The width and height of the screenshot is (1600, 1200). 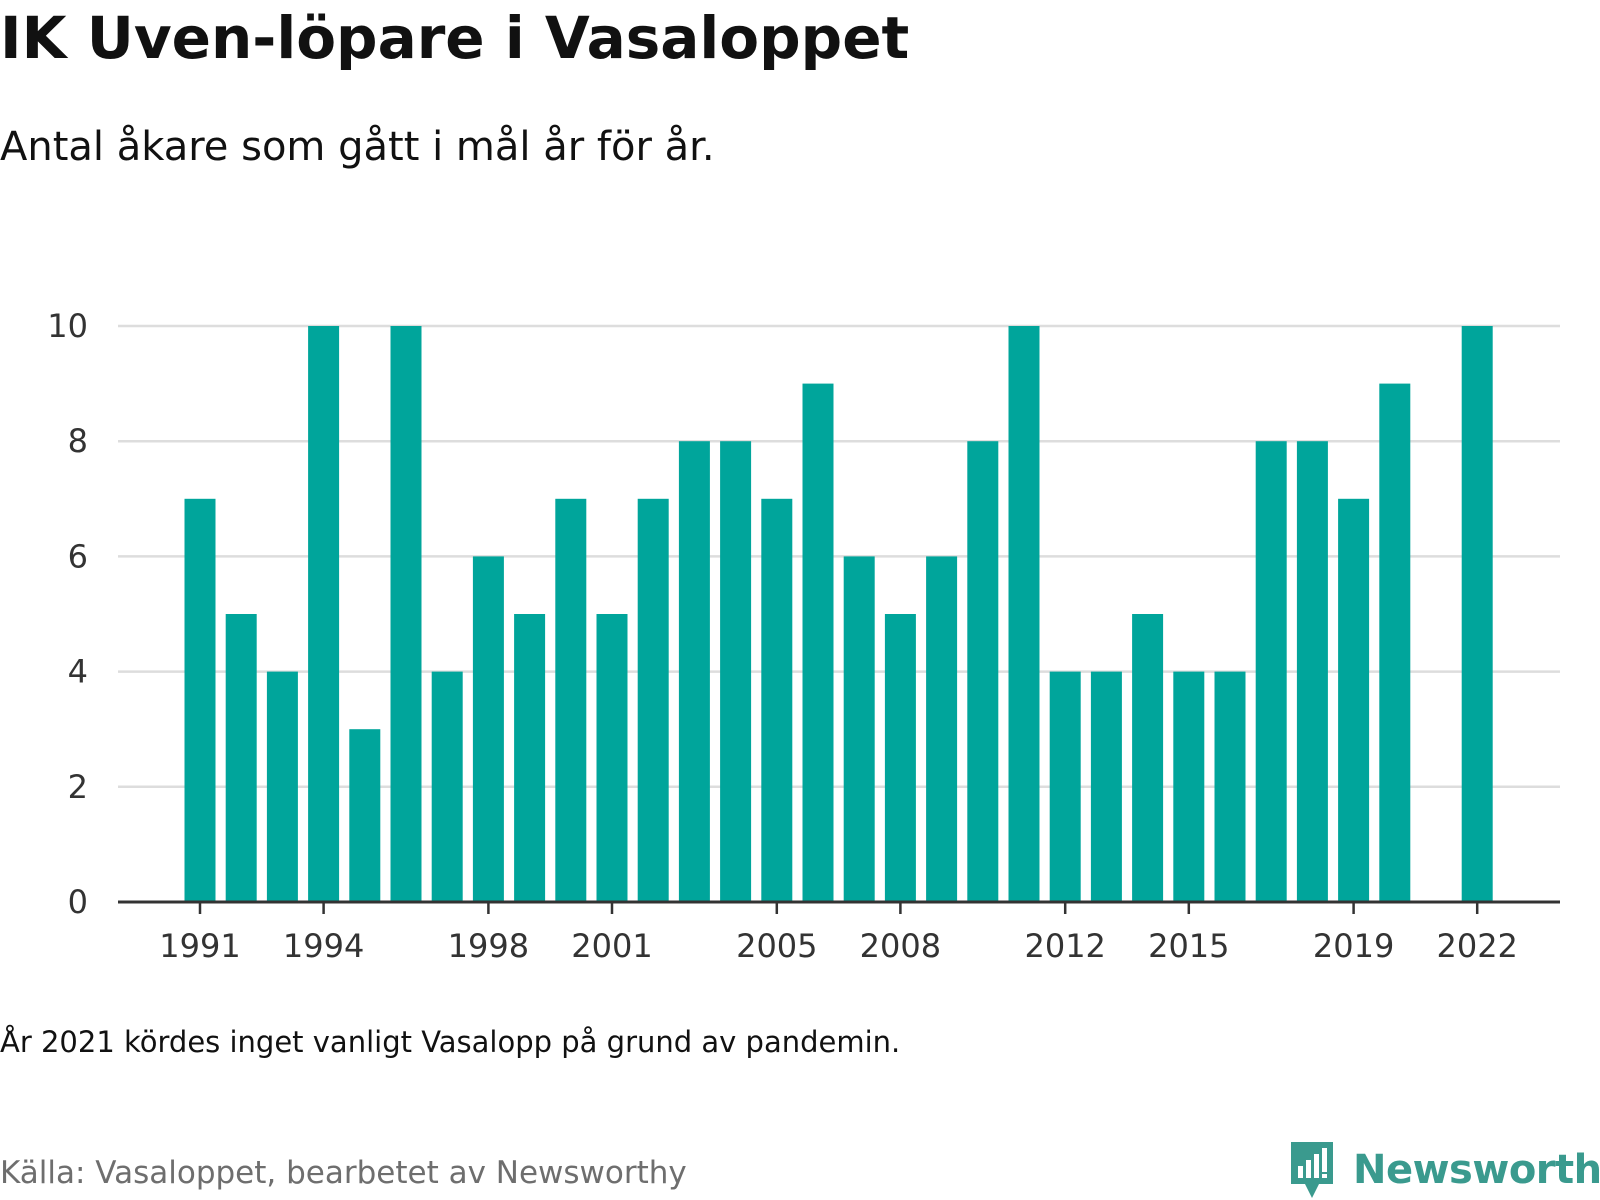 What do you see at coordinates (838, 933) in the screenshot?
I see `x-axis-ticks: 1991 1994 1998 2001 2005 2008 2012 2015 2019 2022` at bounding box center [838, 933].